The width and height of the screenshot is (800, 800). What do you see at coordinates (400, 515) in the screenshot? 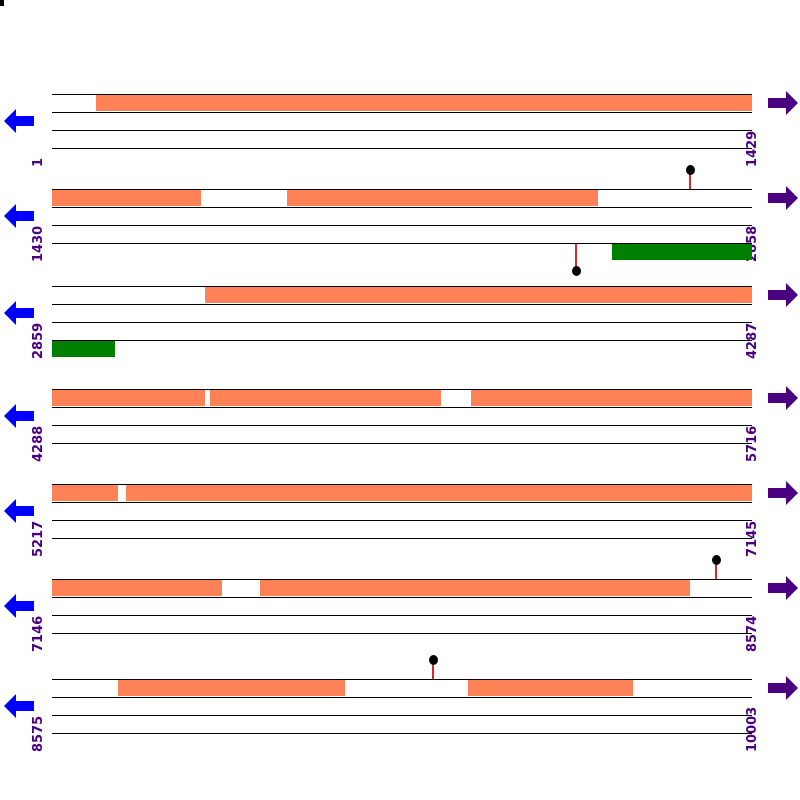
I see `sequence-row: 5217 7145` at bounding box center [400, 515].